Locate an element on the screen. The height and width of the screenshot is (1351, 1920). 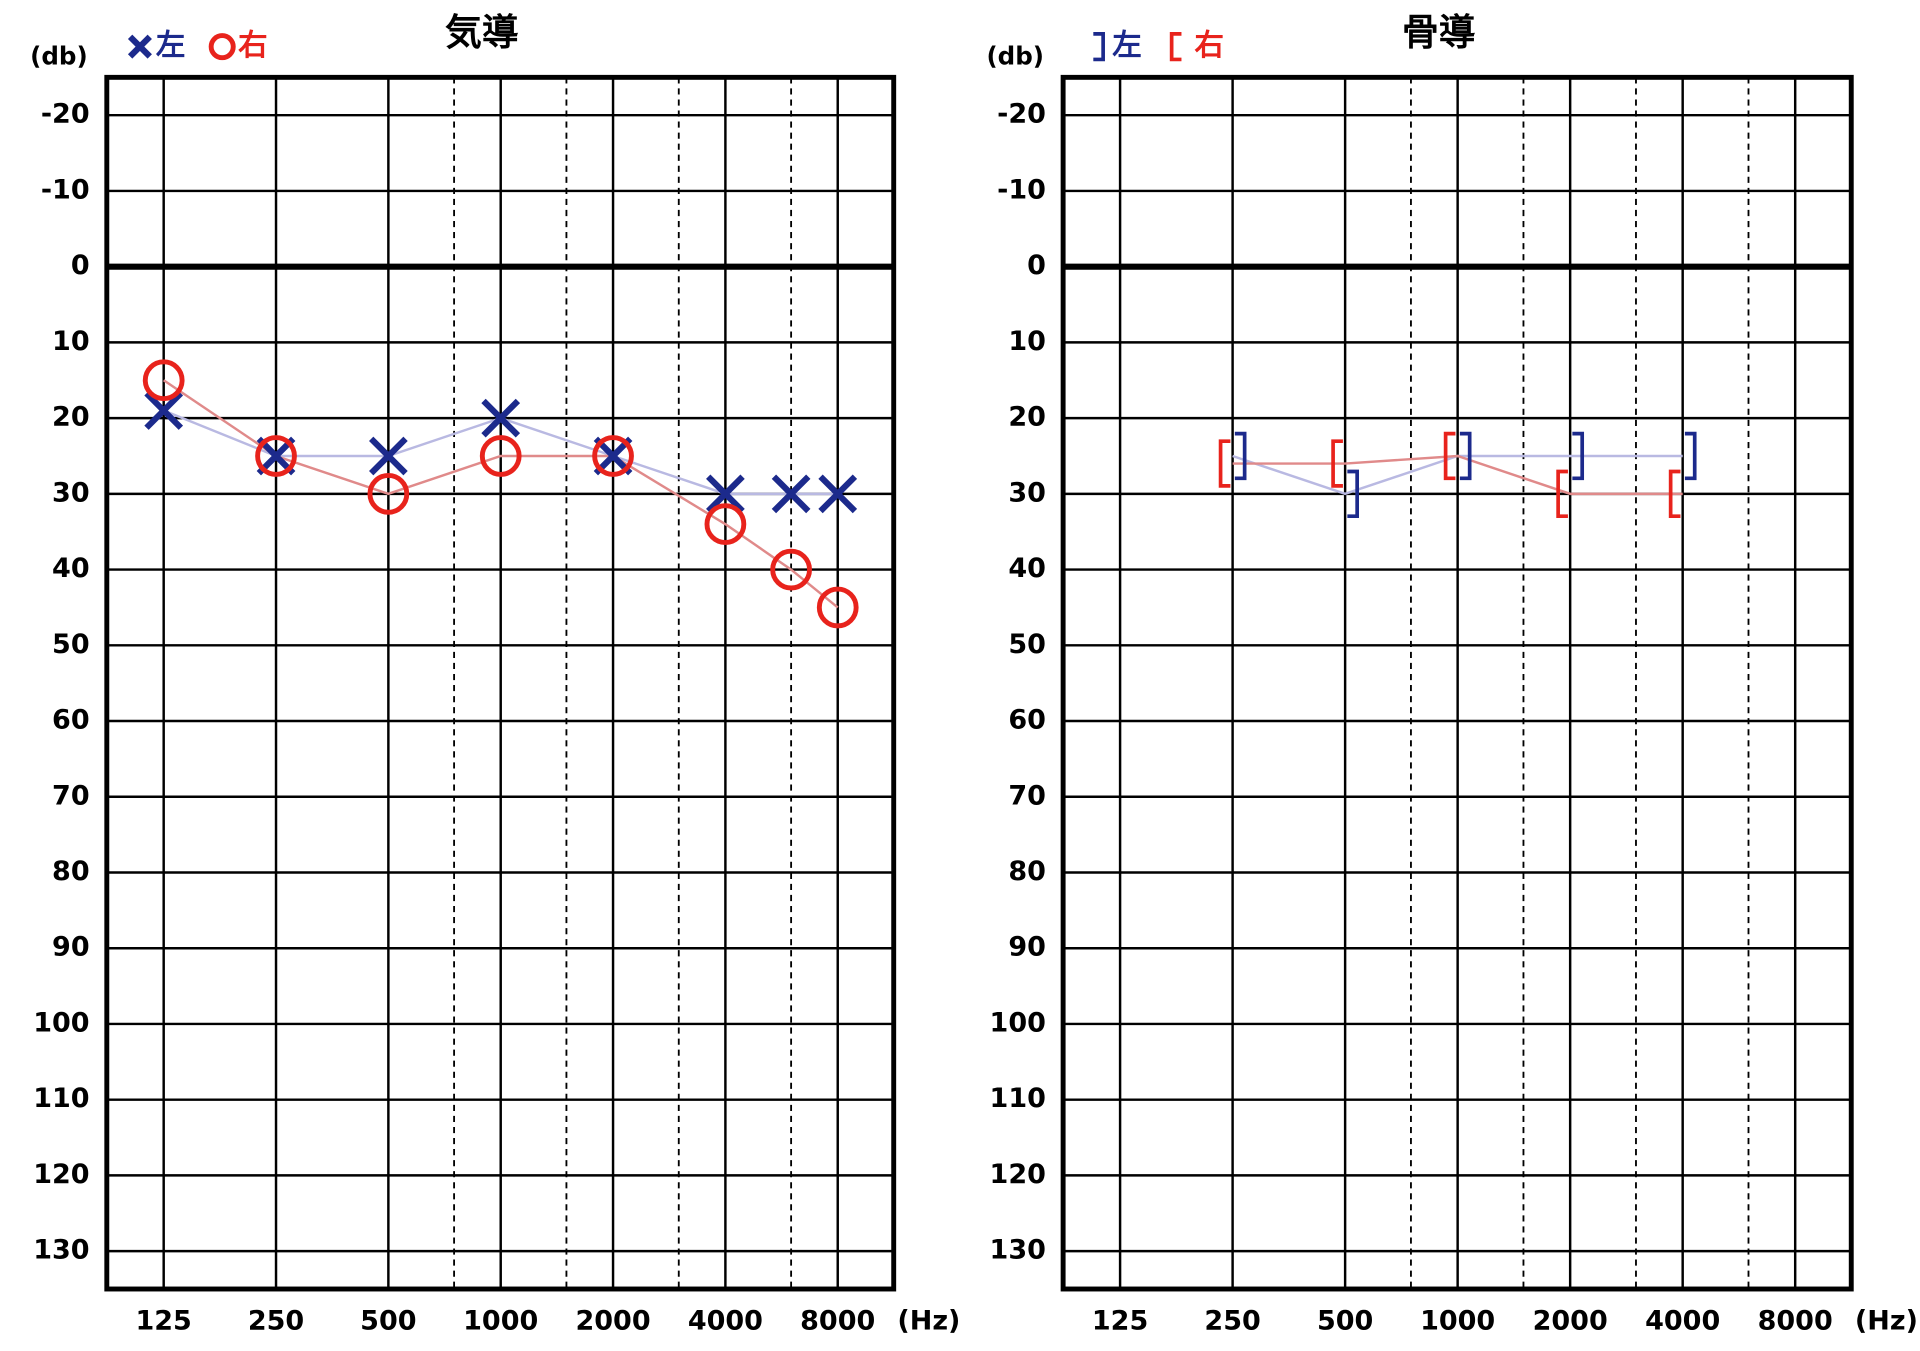
chart-title: 骨導 is located at coordinates (1439, 32).